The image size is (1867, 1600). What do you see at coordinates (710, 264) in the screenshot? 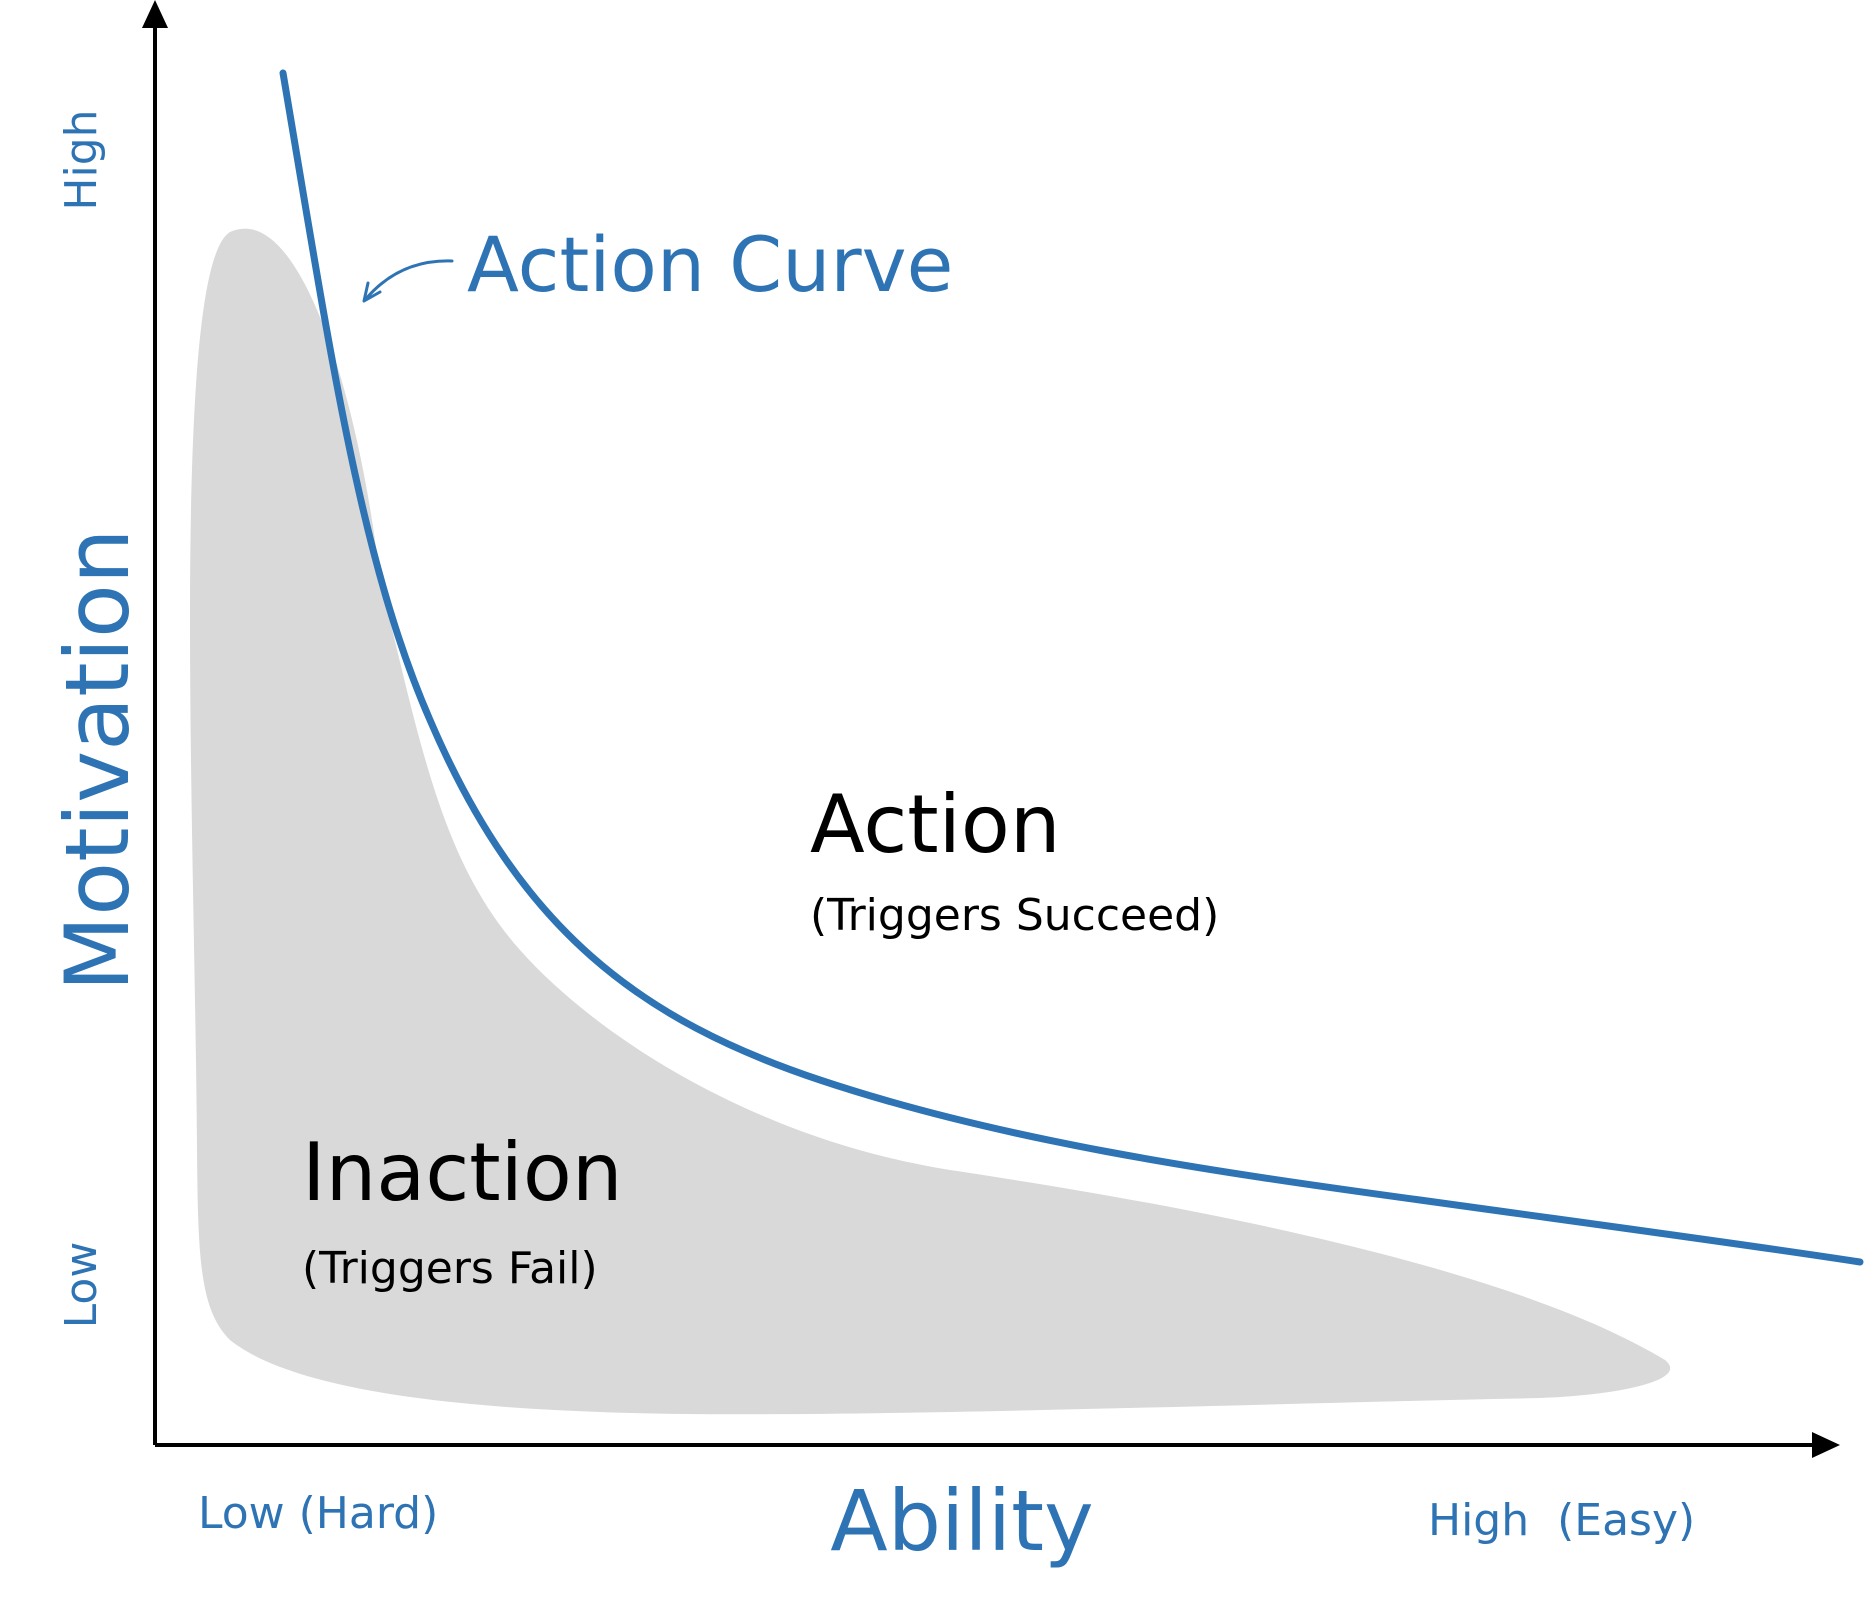
I see `action-curve-label: Action Curve` at bounding box center [710, 264].